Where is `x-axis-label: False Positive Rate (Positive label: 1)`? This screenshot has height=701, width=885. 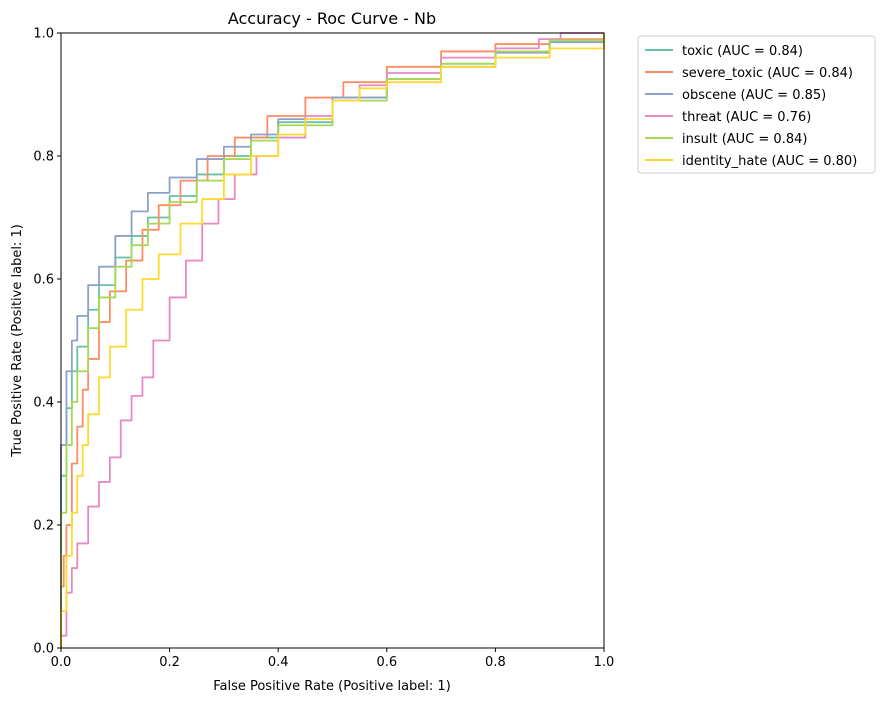
x-axis-label: False Positive Rate (Positive label: 1) is located at coordinates (332, 686).